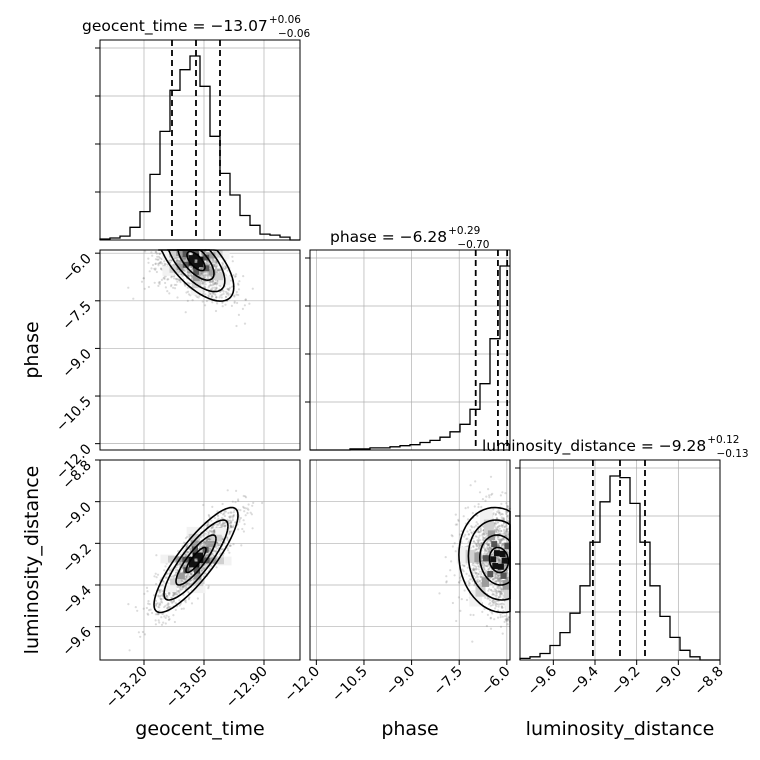 The image size is (760, 760). Describe the element at coordinates (619, 568) in the screenshot. I see `histogram-luminosity_distance` at that location.